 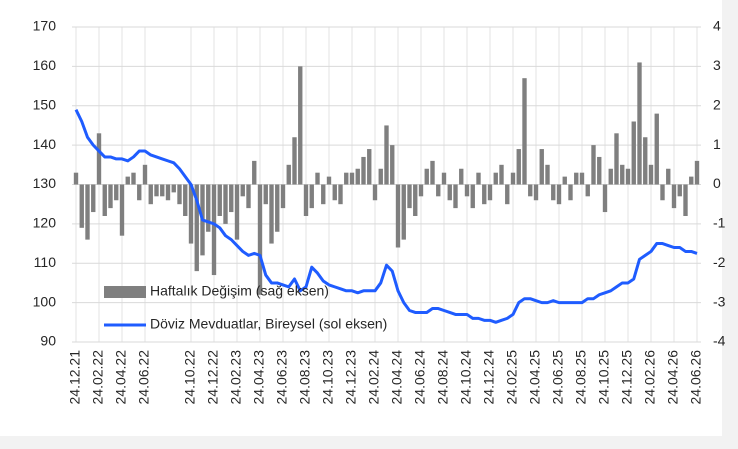 What do you see at coordinates (604, 377) in the screenshot?
I see `x-tick-label: 24.10.25` at bounding box center [604, 377].